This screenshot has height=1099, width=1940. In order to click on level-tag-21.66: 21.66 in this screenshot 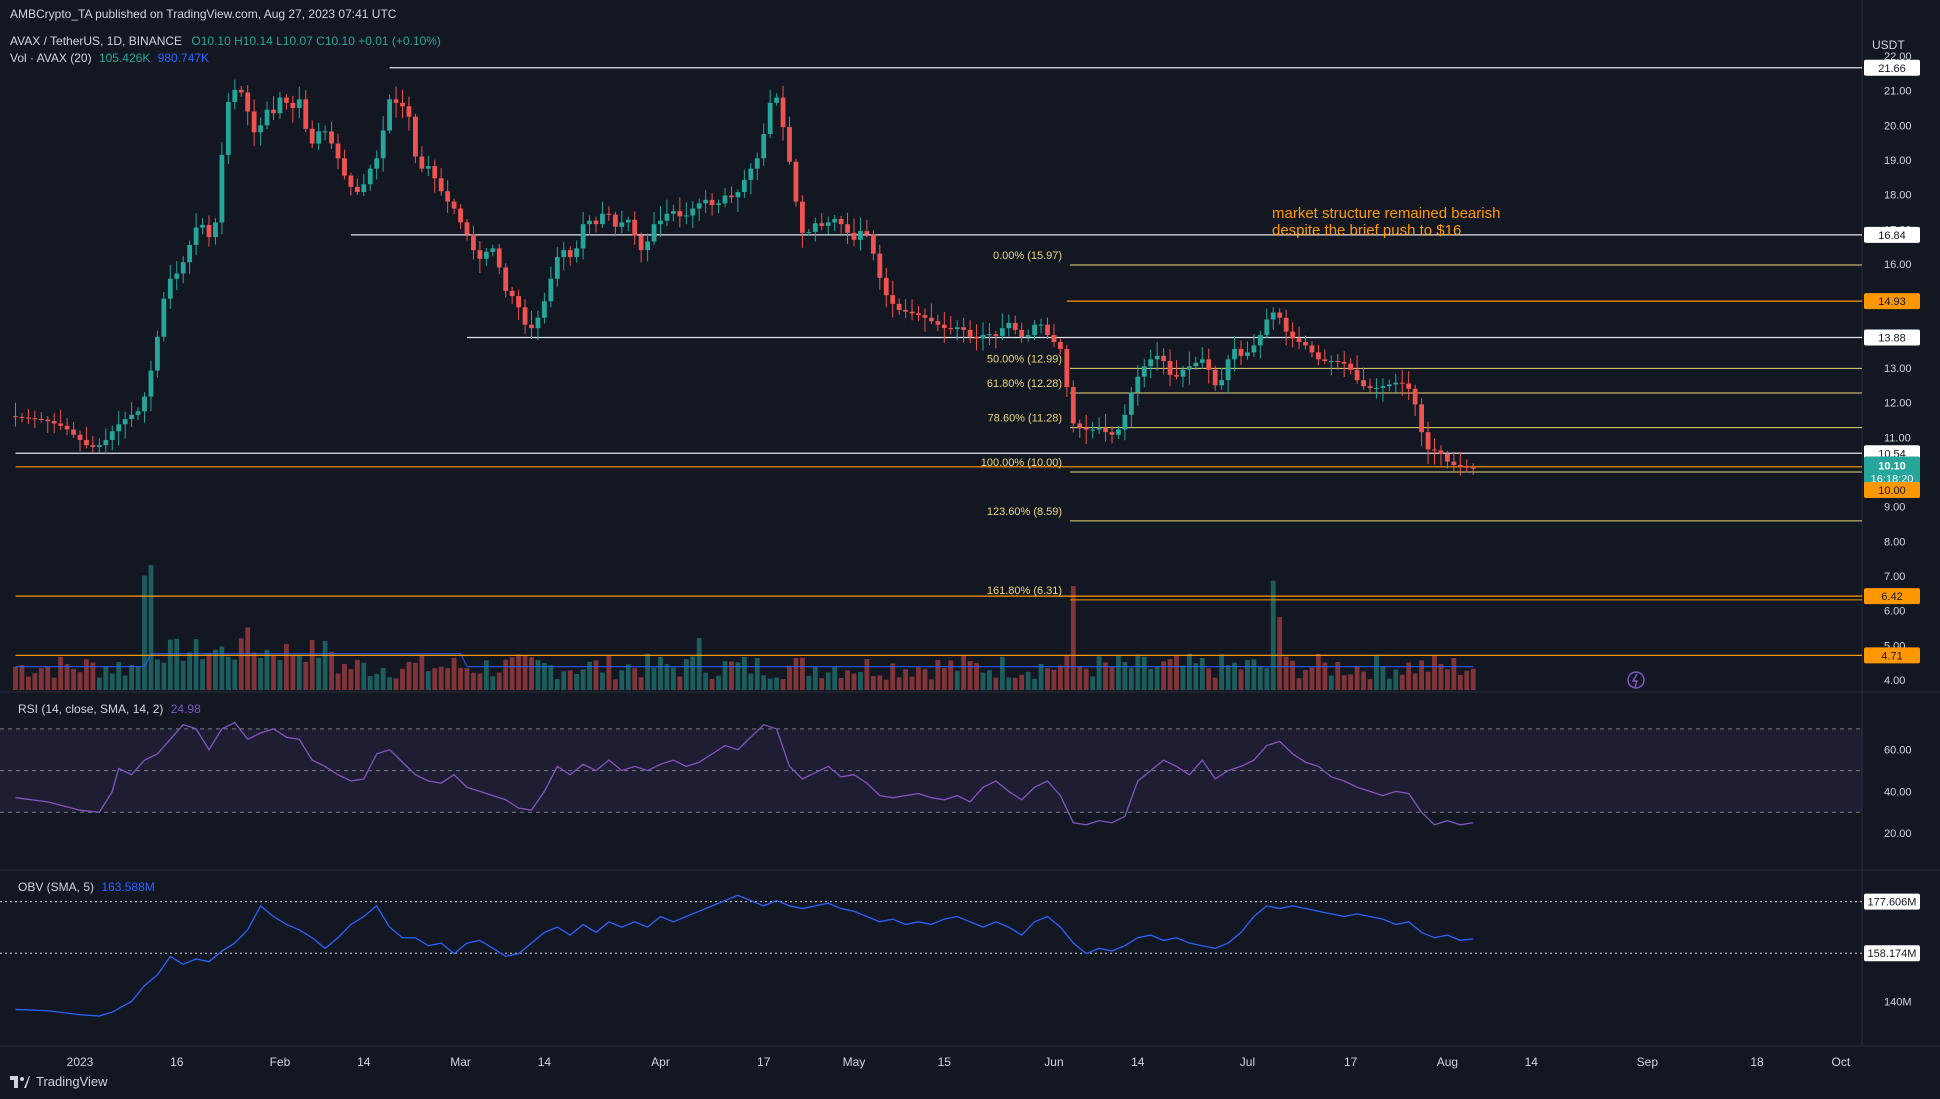, I will do `click(1892, 69)`.